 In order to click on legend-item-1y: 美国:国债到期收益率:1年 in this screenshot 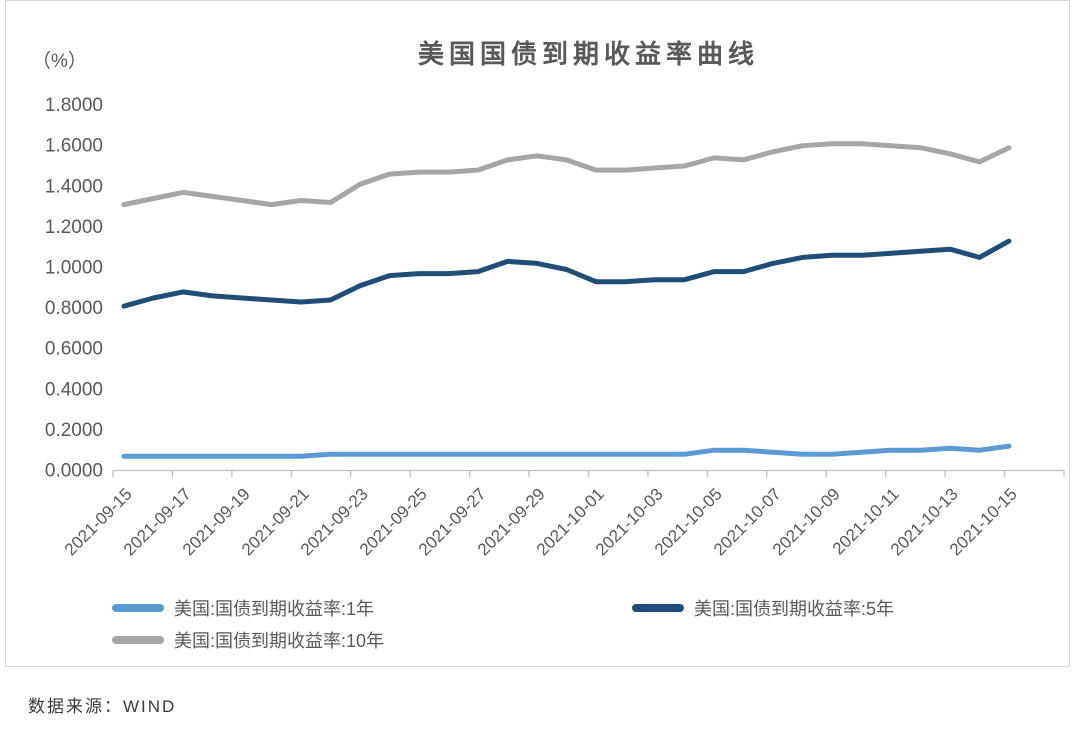, I will do `click(243, 608)`.